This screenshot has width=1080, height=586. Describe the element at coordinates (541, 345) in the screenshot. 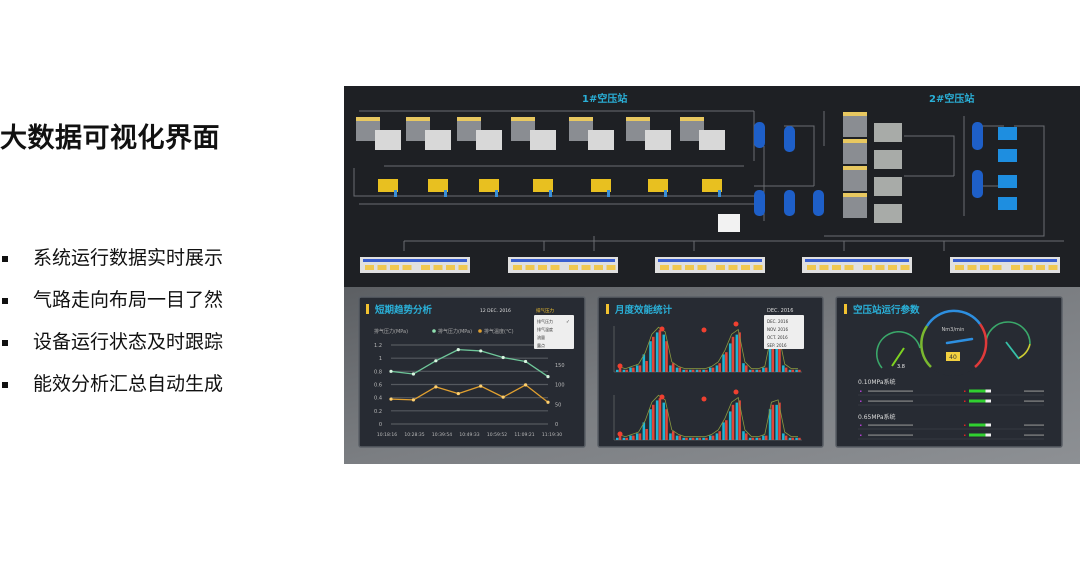

I see `dropdown-option: 露点` at that location.